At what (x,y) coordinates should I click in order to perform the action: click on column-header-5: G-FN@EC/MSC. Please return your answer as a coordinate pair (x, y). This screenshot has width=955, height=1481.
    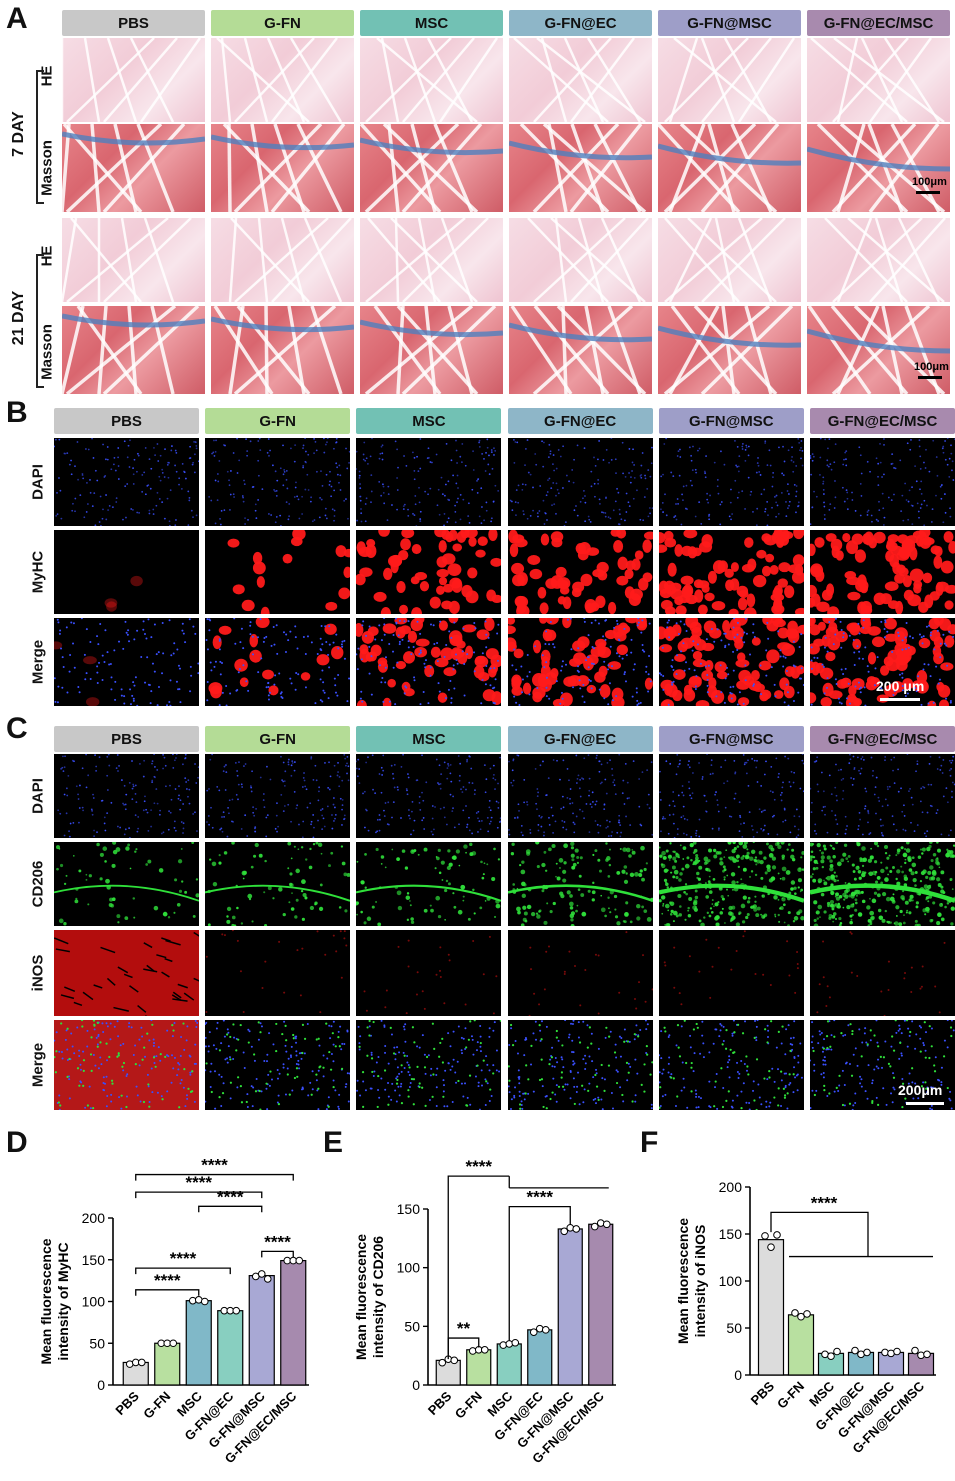
    Looking at the image, I should click on (882, 739).